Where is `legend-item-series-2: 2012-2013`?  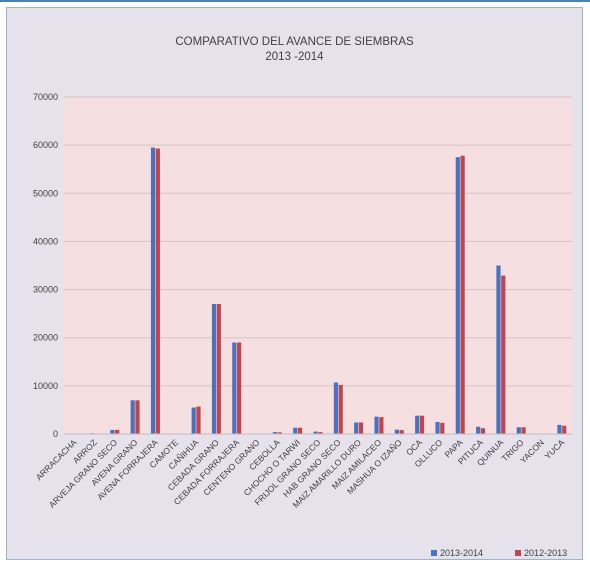 legend-item-series-2: 2012-2013 is located at coordinates (541, 553).